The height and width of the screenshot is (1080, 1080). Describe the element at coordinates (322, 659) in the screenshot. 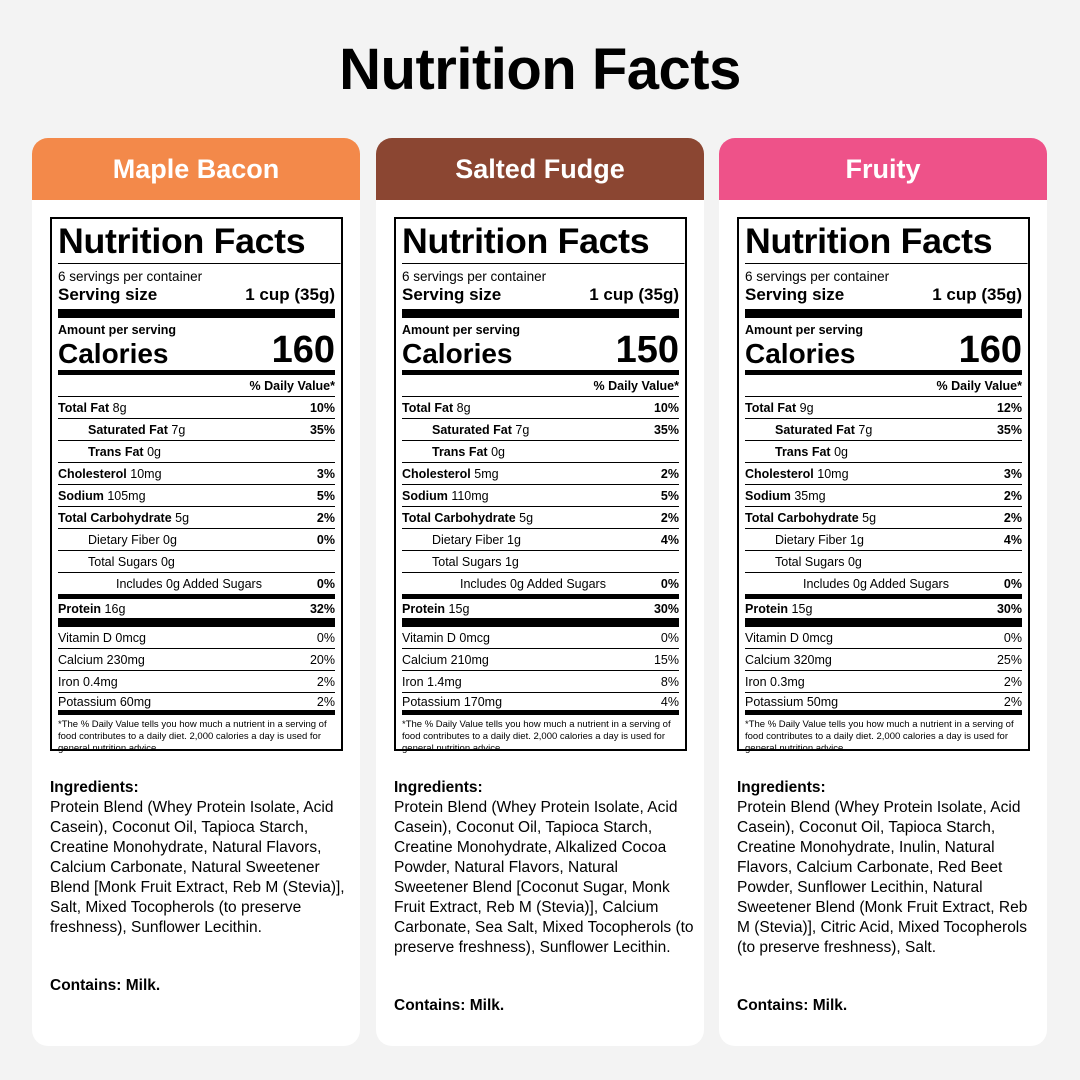

I see `vitamin-daily-value: 20%` at that location.